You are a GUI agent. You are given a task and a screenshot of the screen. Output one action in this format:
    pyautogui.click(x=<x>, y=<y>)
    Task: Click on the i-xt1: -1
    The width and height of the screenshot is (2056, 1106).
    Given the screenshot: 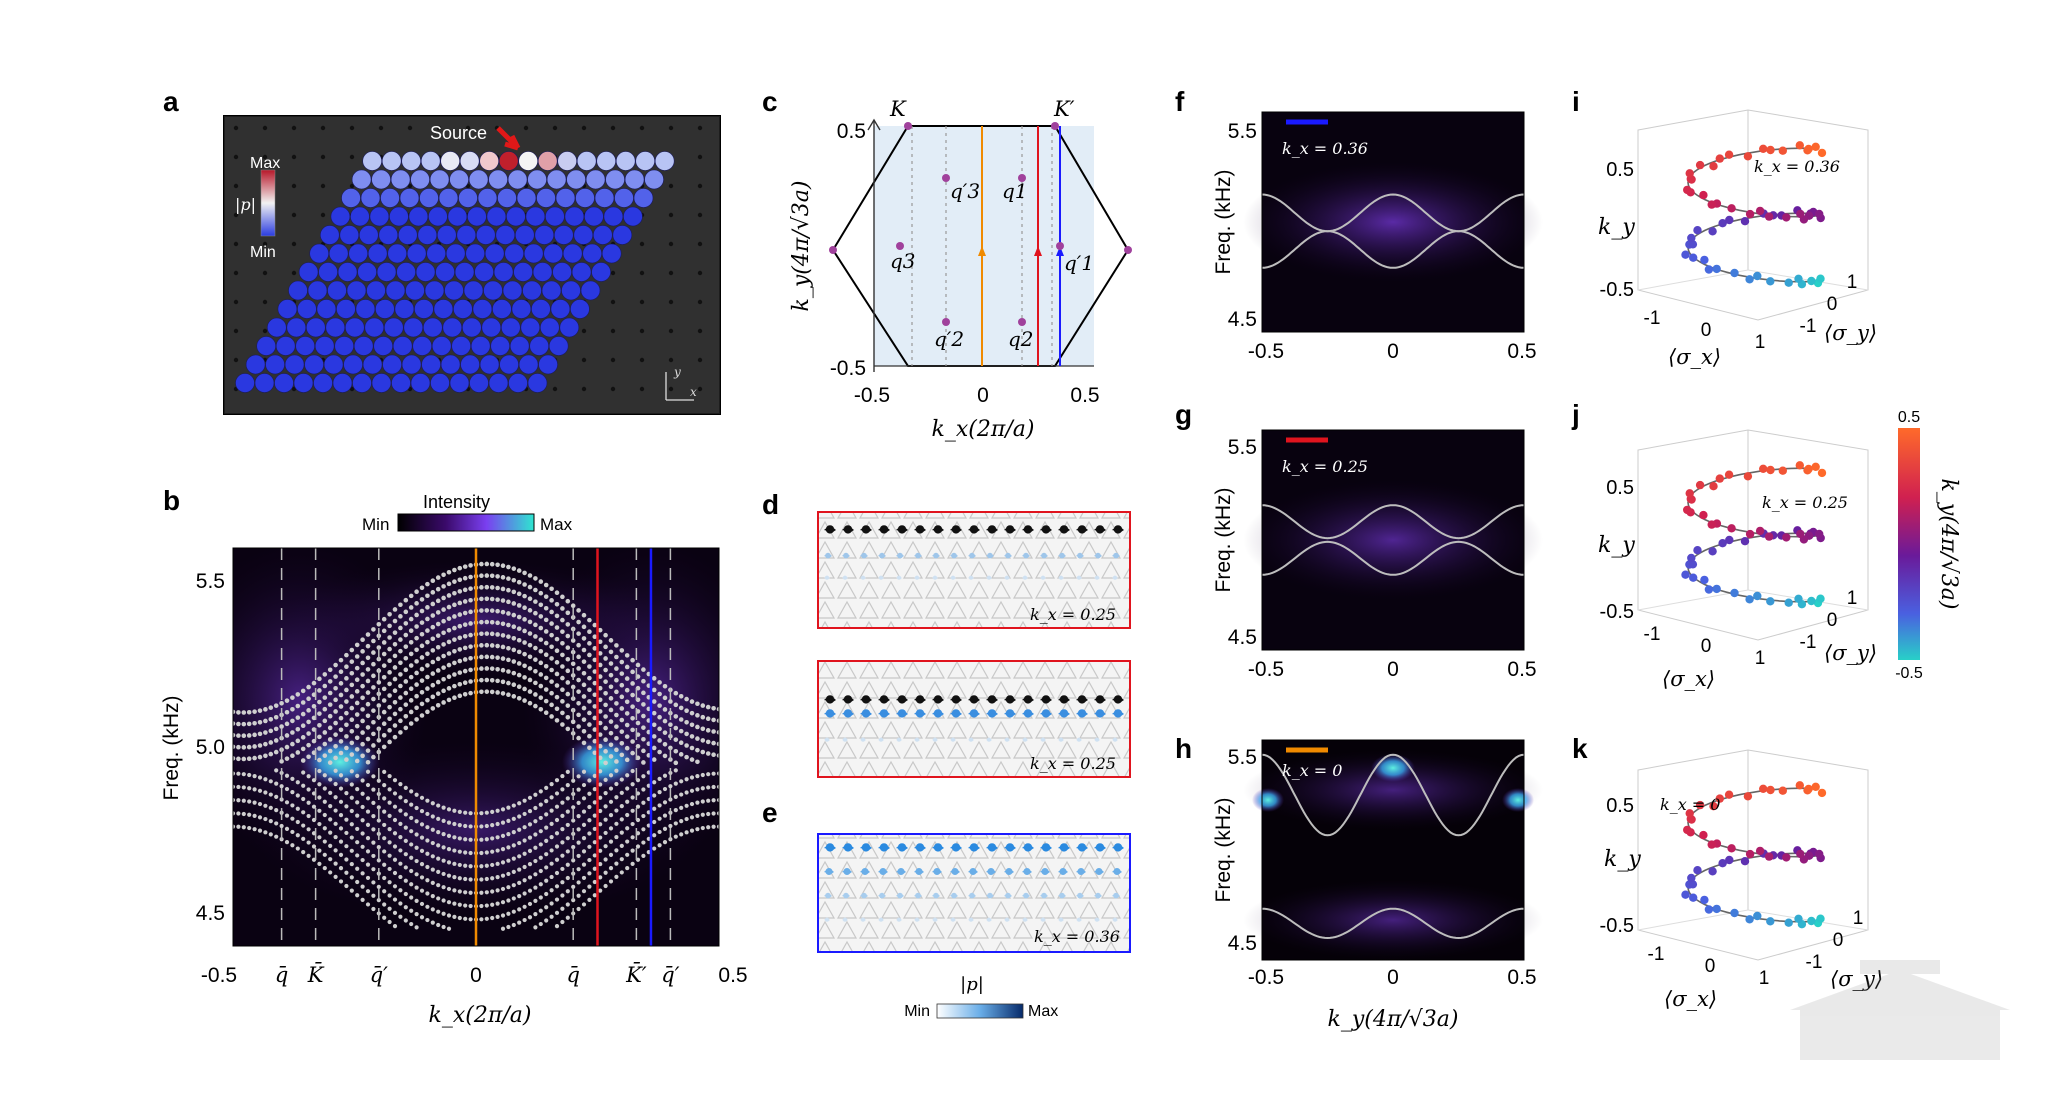 What is the action you would take?
    pyautogui.click(x=1652, y=318)
    